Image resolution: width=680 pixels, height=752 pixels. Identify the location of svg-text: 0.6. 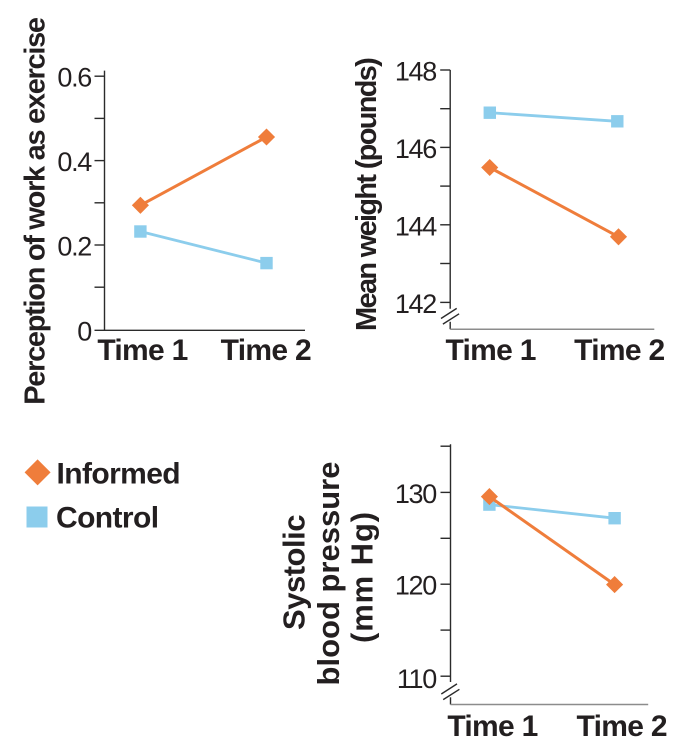
(74, 78).